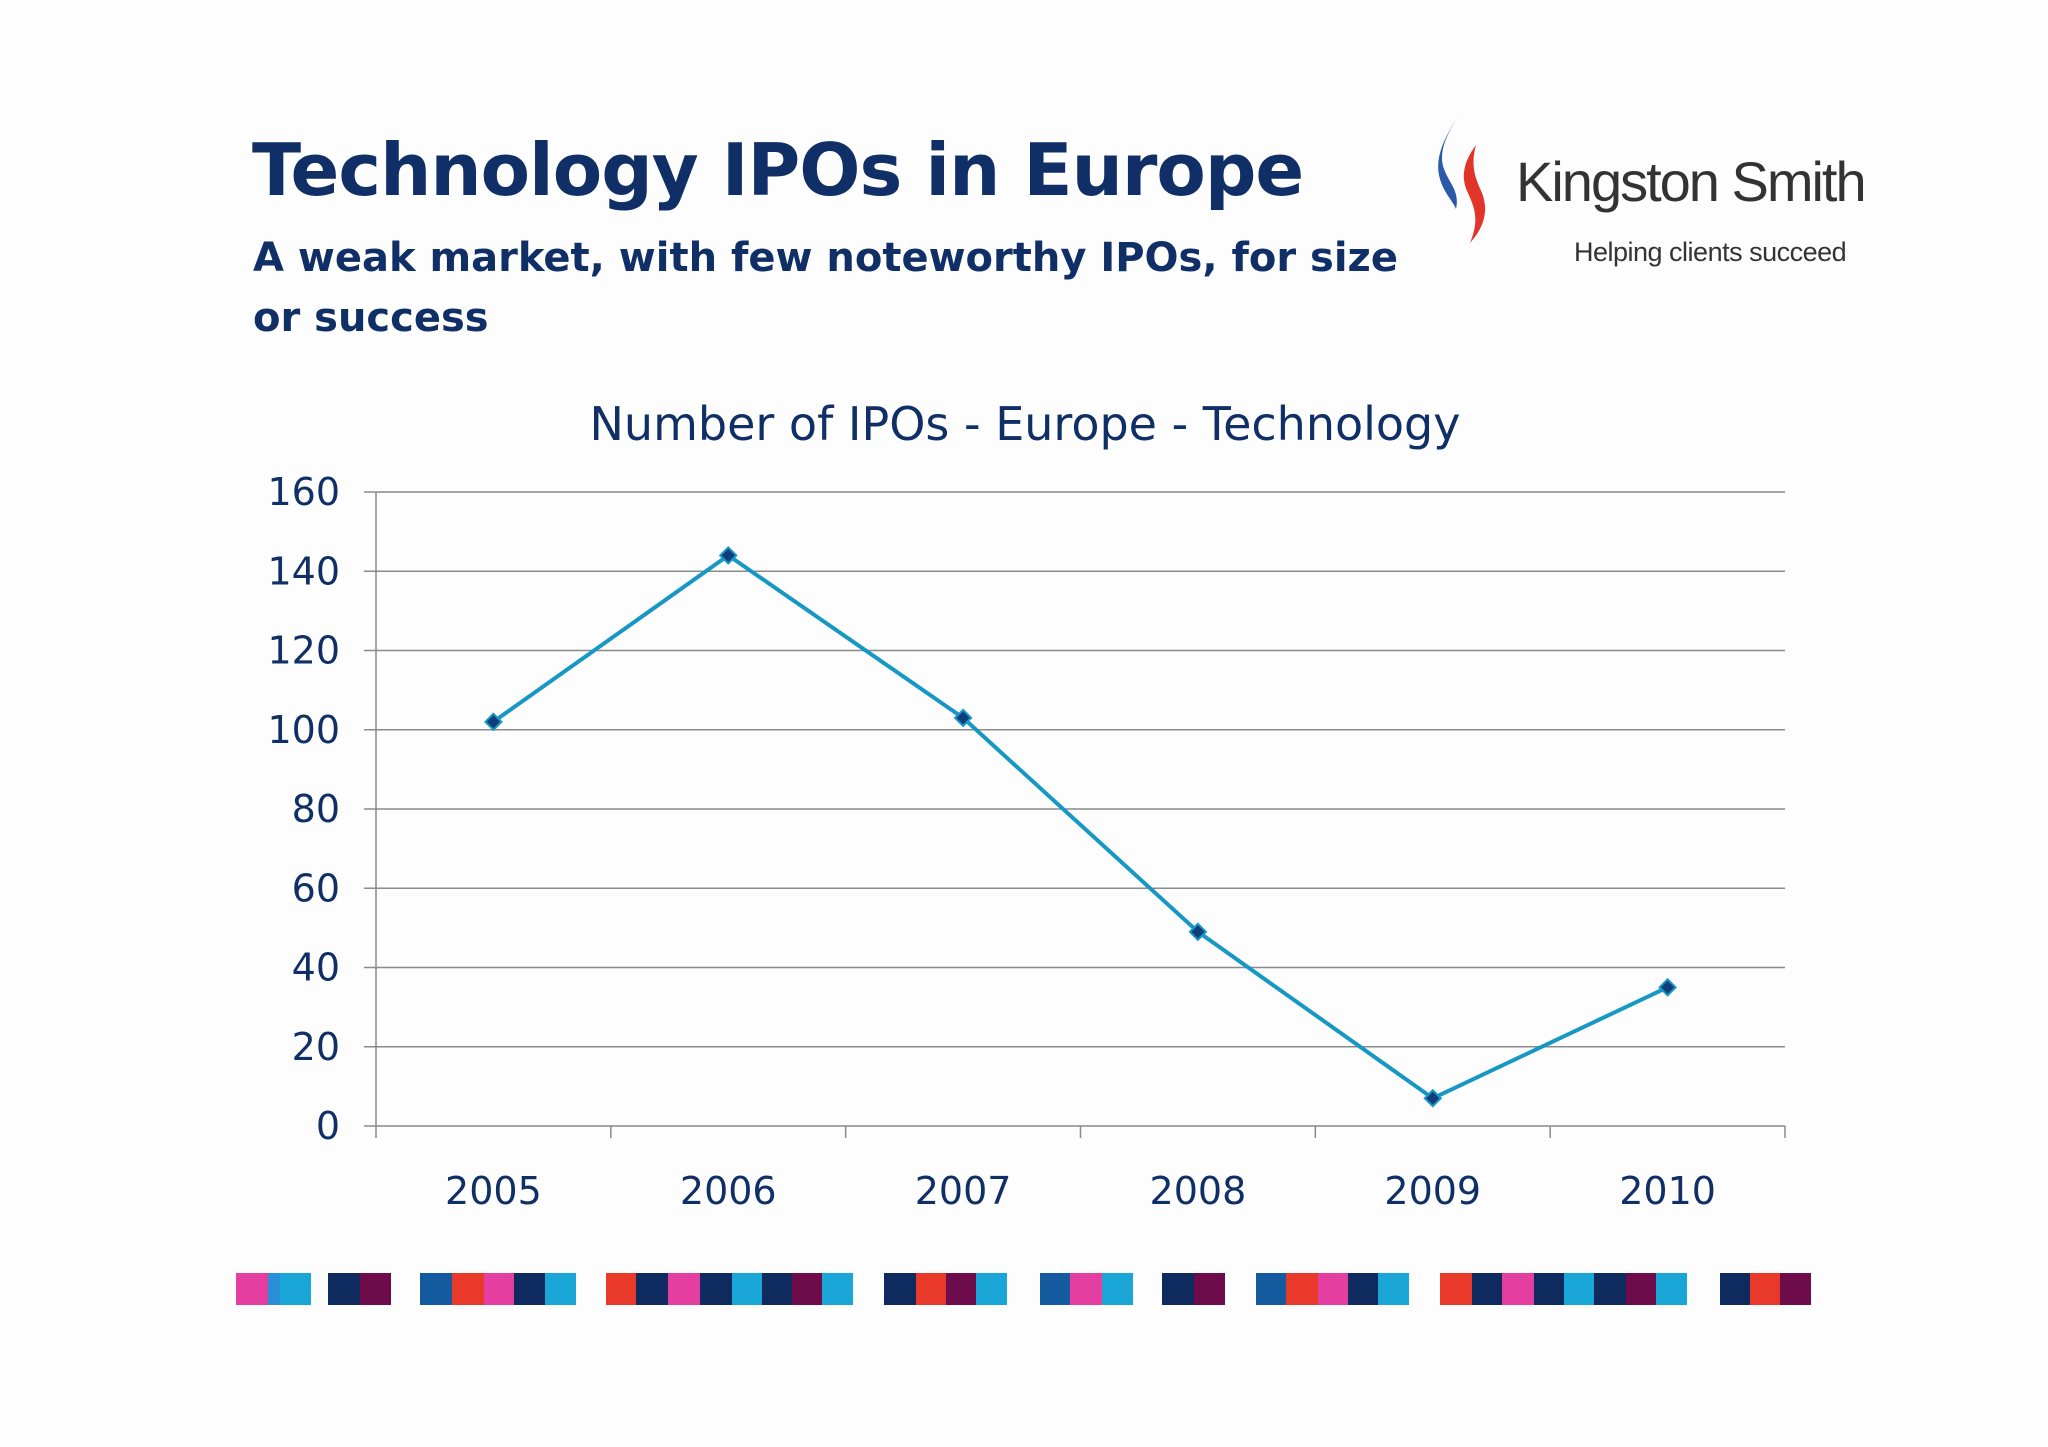 The width and height of the screenshot is (2048, 1447). What do you see at coordinates (328, 1126) in the screenshot?
I see `y-tick-label: 0` at bounding box center [328, 1126].